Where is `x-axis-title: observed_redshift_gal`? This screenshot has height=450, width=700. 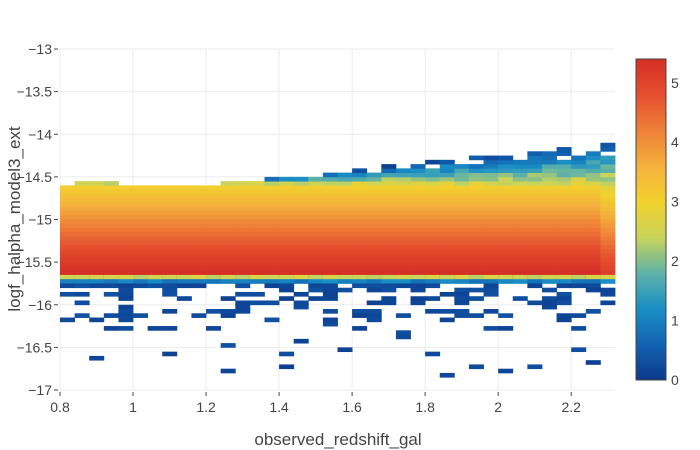 x-axis-title: observed_redshift_gal is located at coordinates (337, 439).